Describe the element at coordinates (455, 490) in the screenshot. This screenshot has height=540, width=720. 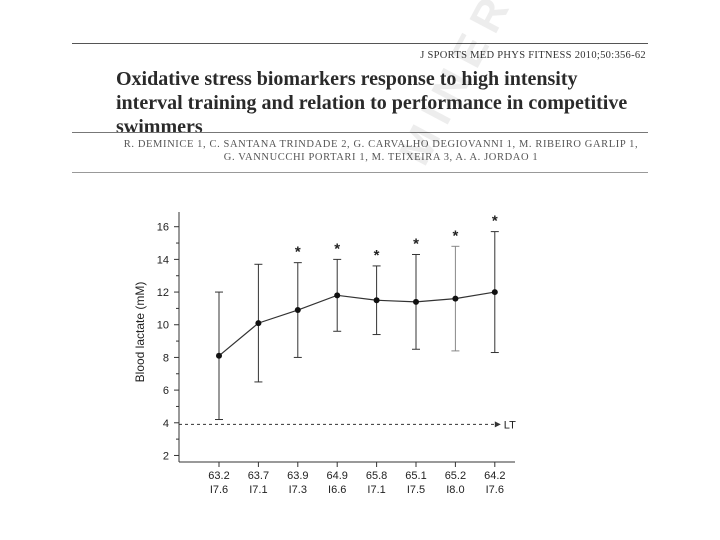
I see `x-category-label-bottom: I8.0` at that location.